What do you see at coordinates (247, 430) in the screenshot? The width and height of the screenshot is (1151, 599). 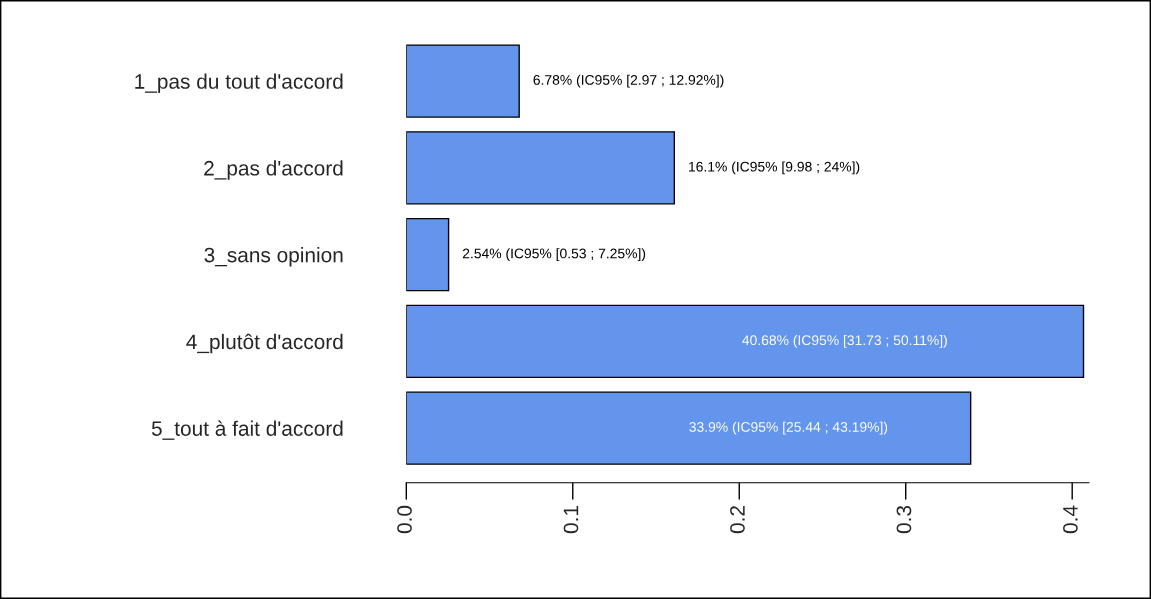 I see `y-tick-label: 5_tout à fait d'accord` at bounding box center [247, 430].